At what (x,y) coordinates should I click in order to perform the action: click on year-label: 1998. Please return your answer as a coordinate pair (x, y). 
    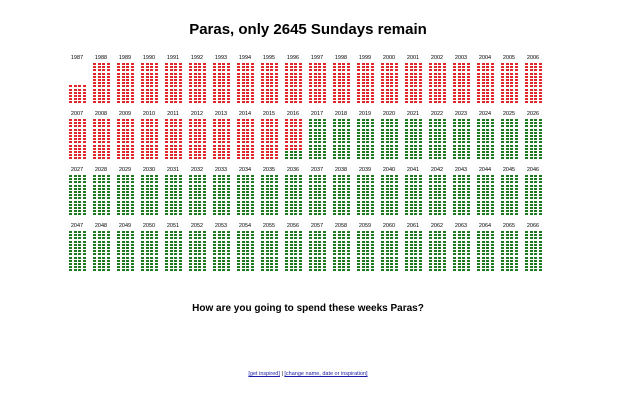
    Looking at the image, I should click on (341, 58).